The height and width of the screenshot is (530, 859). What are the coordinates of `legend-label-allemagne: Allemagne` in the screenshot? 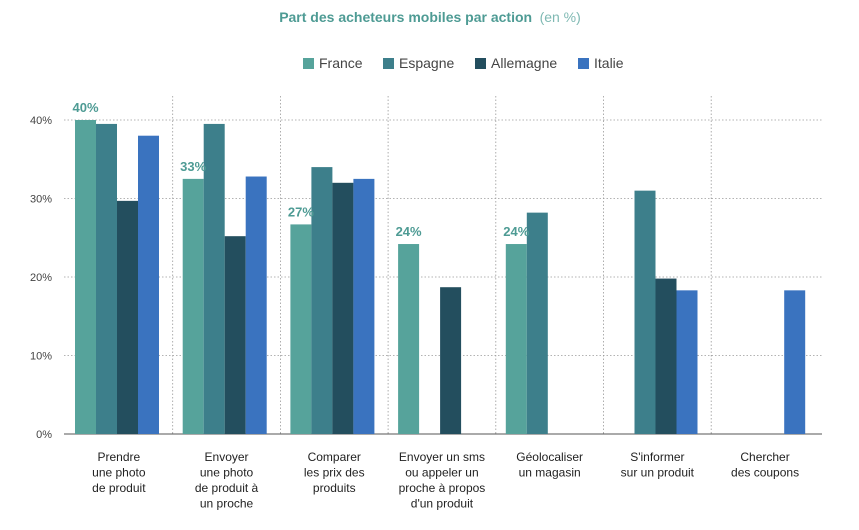 It's located at (524, 63).